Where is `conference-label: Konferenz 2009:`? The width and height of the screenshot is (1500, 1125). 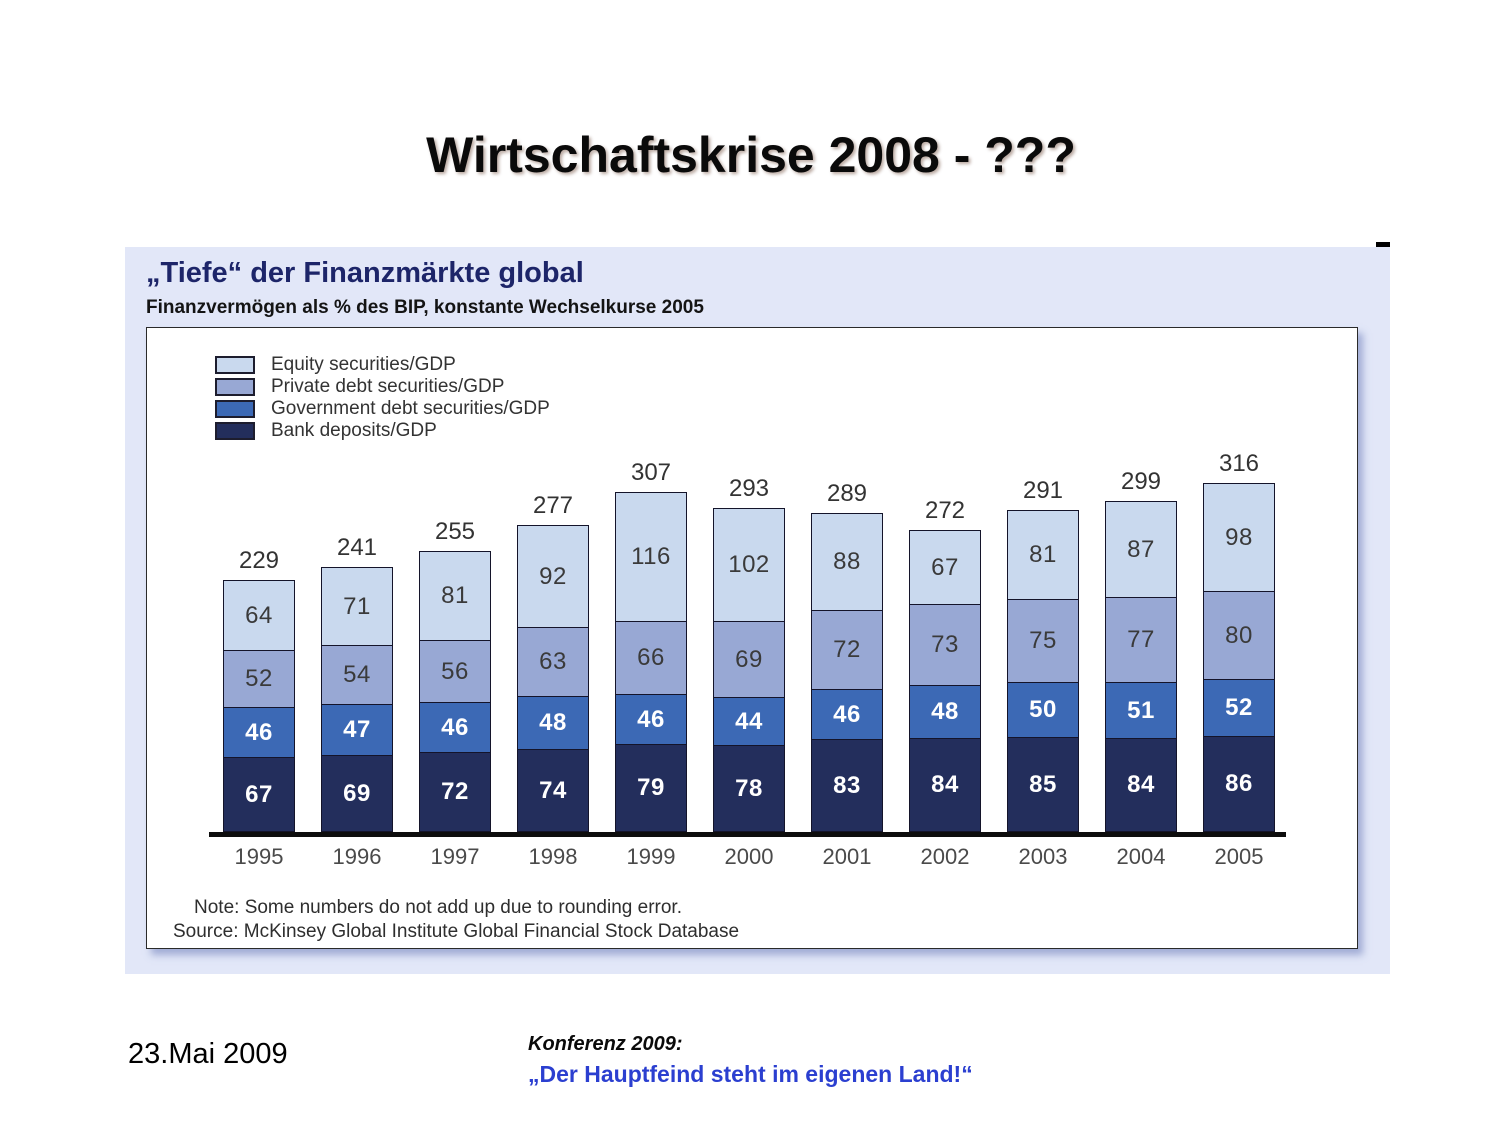 conference-label: Konferenz 2009: is located at coordinates (605, 1044).